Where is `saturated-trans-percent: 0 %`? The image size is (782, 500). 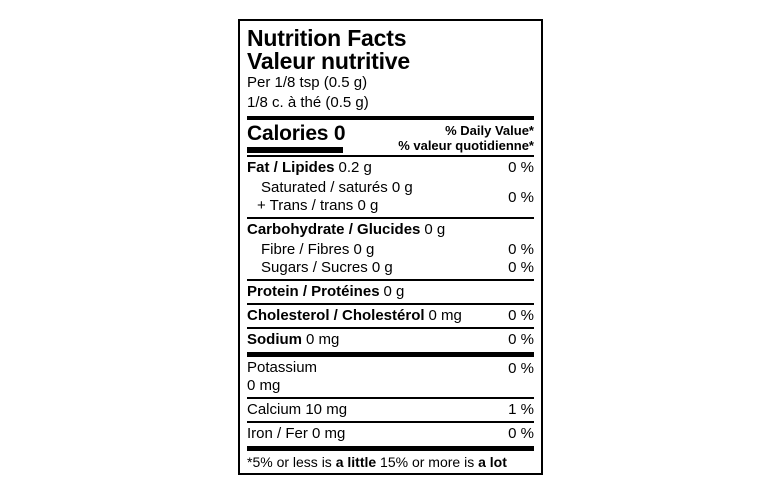 saturated-trans-percent: 0 % is located at coordinates (521, 197).